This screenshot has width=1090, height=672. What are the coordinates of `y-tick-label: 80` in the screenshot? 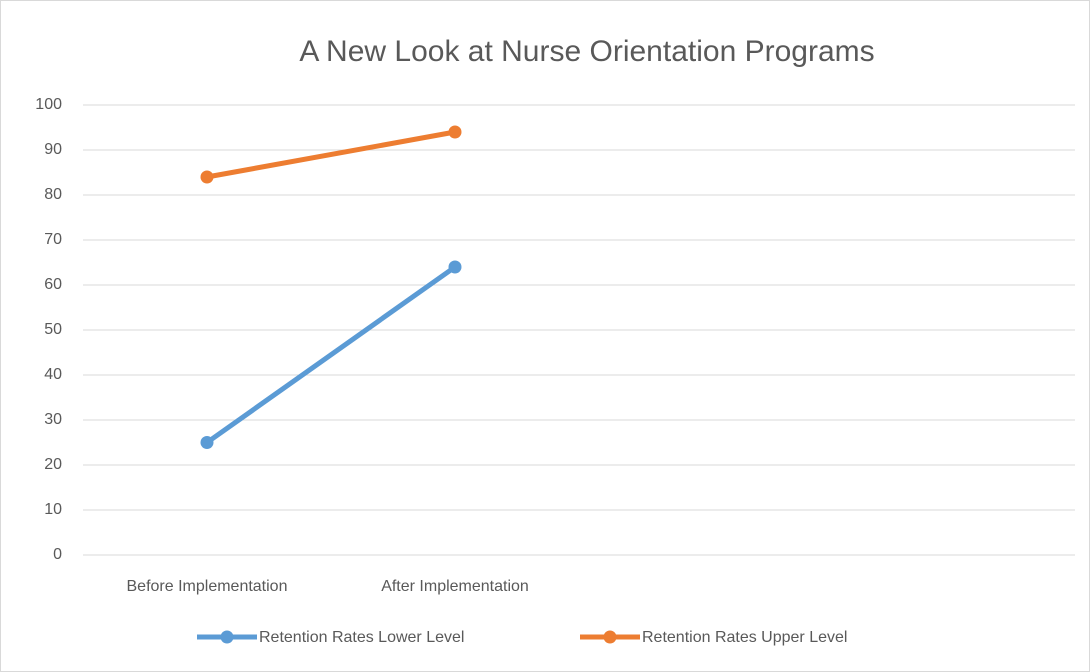 It's located at (53, 194).